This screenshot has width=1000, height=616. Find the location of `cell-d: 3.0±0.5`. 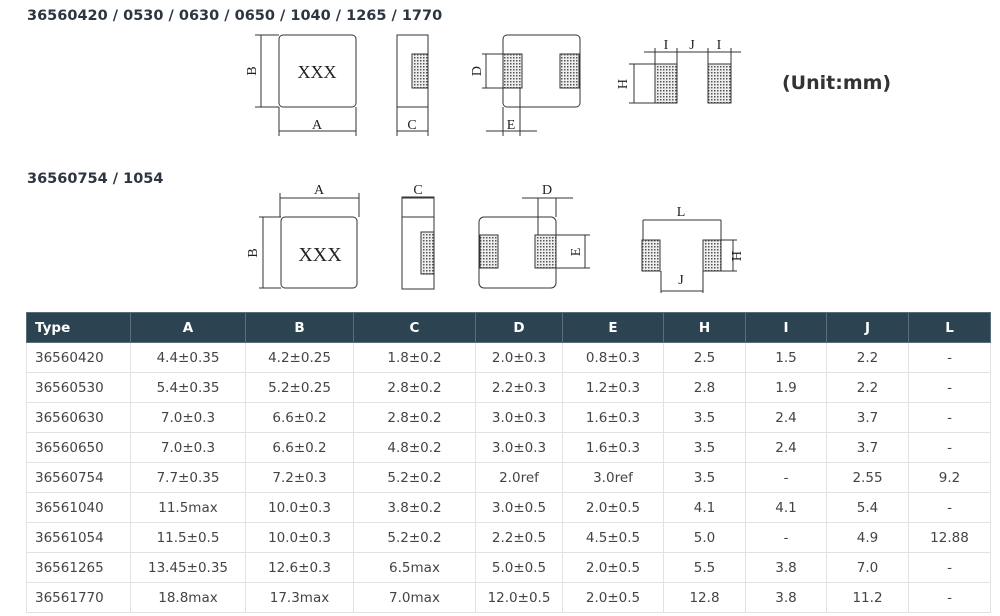

cell-d: 3.0±0.5 is located at coordinates (519, 507).